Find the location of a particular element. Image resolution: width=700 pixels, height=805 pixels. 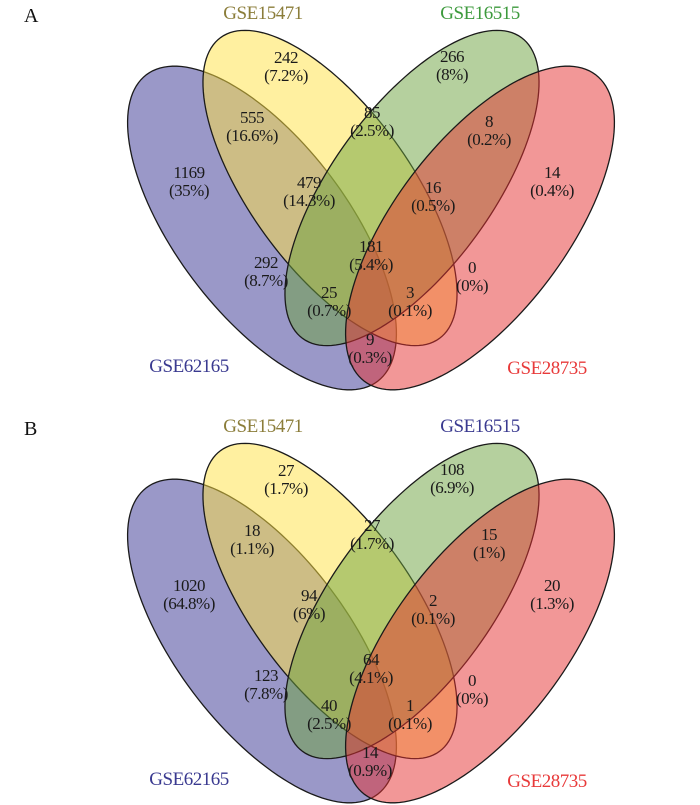

region-percent: (0.5%) is located at coordinates (433, 205).